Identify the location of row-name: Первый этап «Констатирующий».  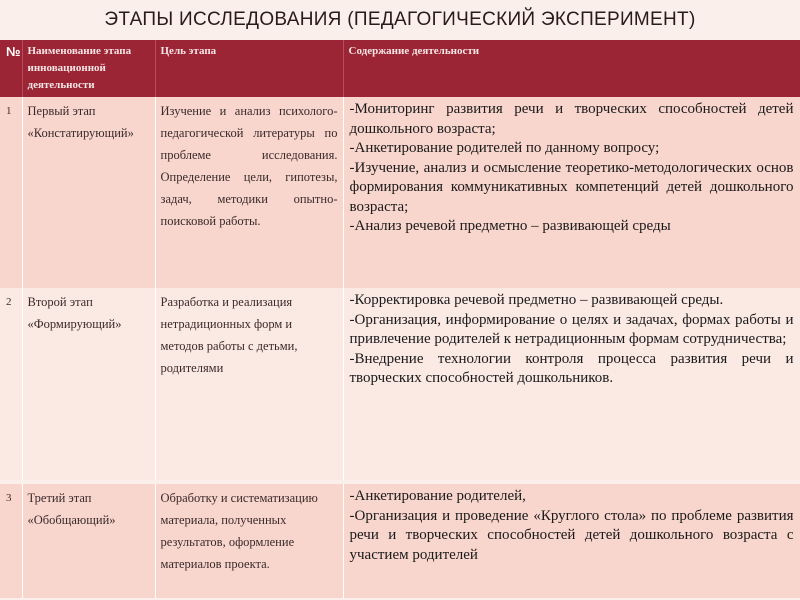
(89, 192).